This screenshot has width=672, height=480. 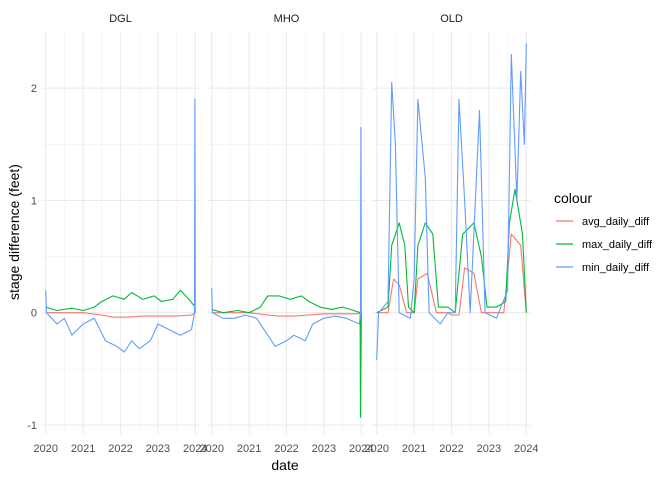 What do you see at coordinates (616, 268) in the screenshot?
I see `legend-label-min_daily_diff: min_daily_diff` at bounding box center [616, 268].